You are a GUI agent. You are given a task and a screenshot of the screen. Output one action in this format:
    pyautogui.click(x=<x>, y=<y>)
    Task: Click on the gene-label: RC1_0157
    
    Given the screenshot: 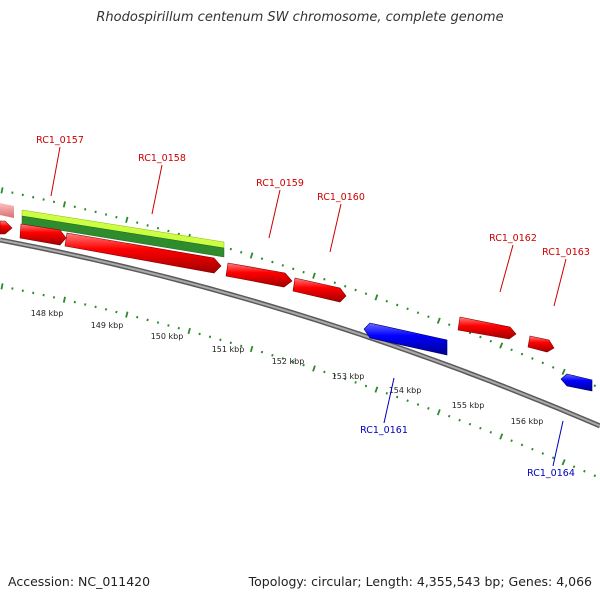 What is the action you would take?
    pyautogui.click(x=60, y=140)
    